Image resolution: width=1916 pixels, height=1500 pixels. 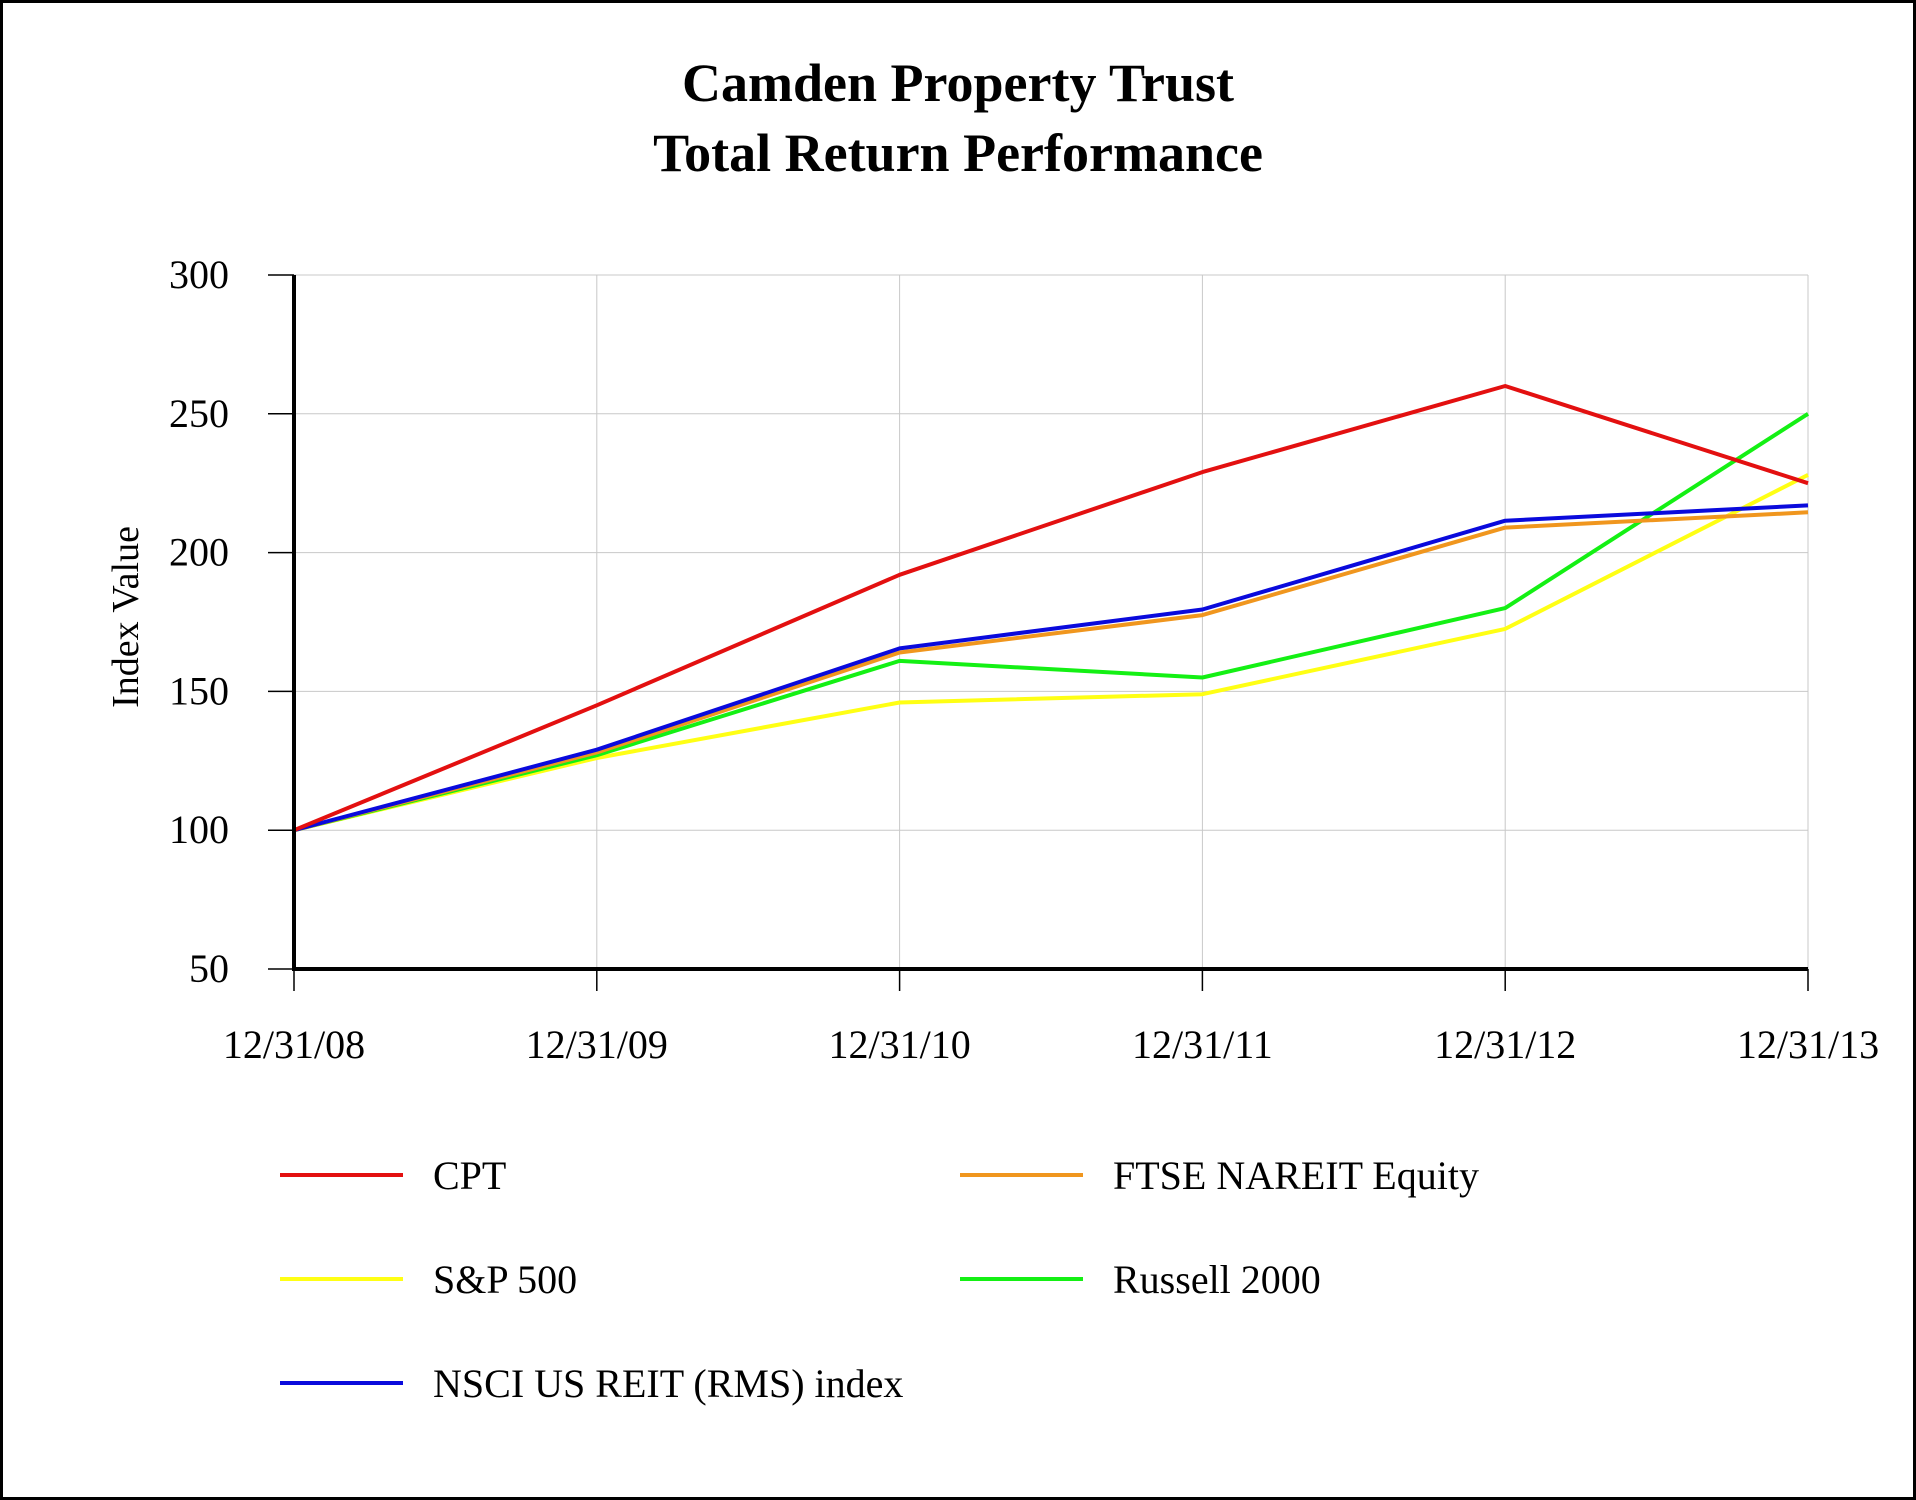 I want to click on y-tick-label: 150, so click(x=199, y=690).